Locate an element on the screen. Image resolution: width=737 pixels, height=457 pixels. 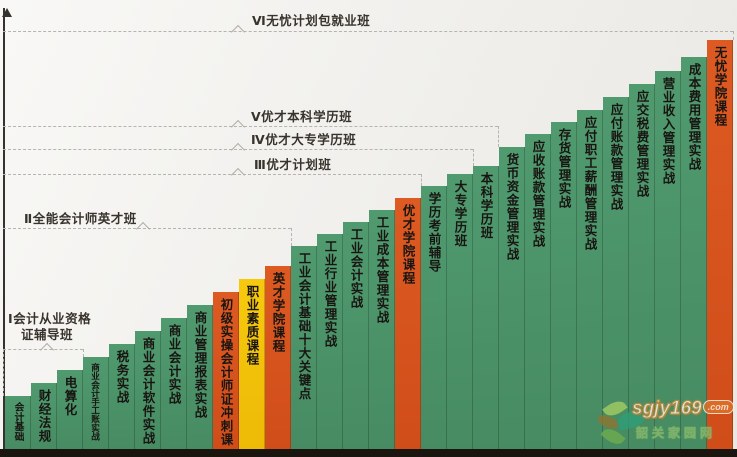
level-VI-drop-line is located at coordinates (733, 35).